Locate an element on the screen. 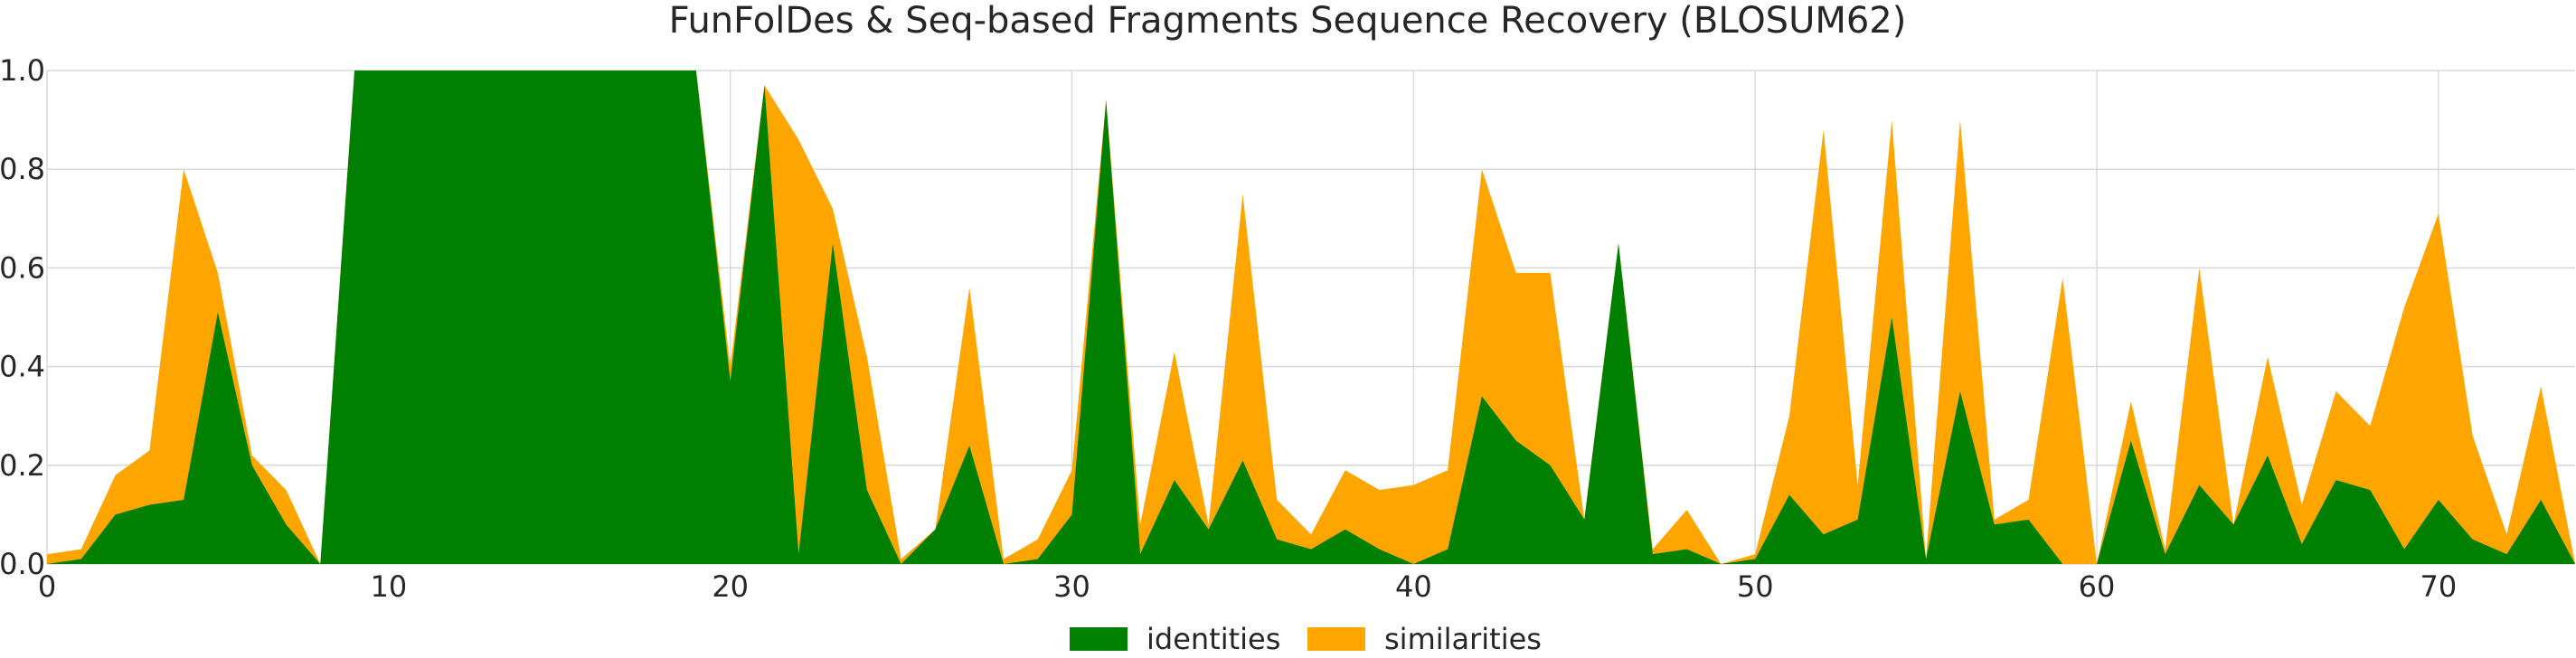  x-tick-label: 30 is located at coordinates (1071, 587).